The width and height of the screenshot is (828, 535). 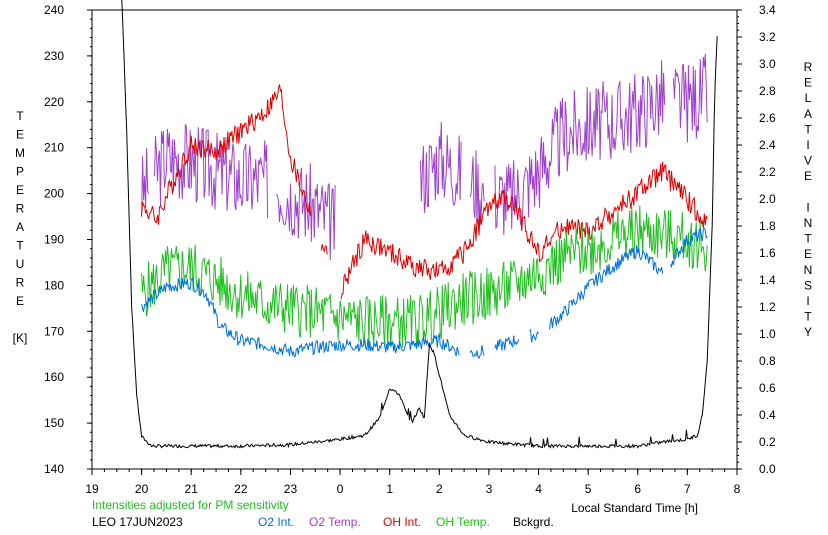 What do you see at coordinates (533, 522) in the screenshot?
I see `legend-entry: Bckgrd.` at bounding box center [533, 522].